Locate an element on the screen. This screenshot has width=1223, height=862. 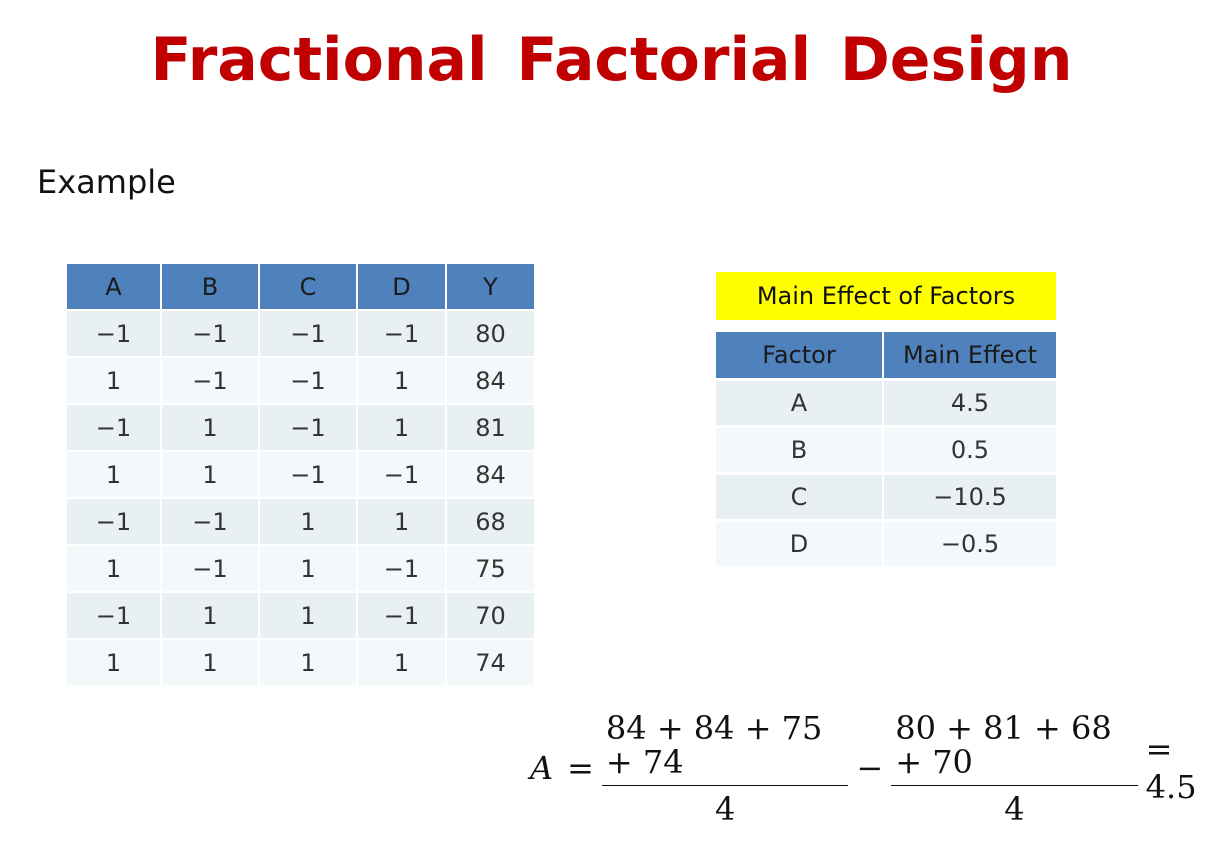
table-row: −1 1 1 −1 70 is located at coordinates (300, 616).